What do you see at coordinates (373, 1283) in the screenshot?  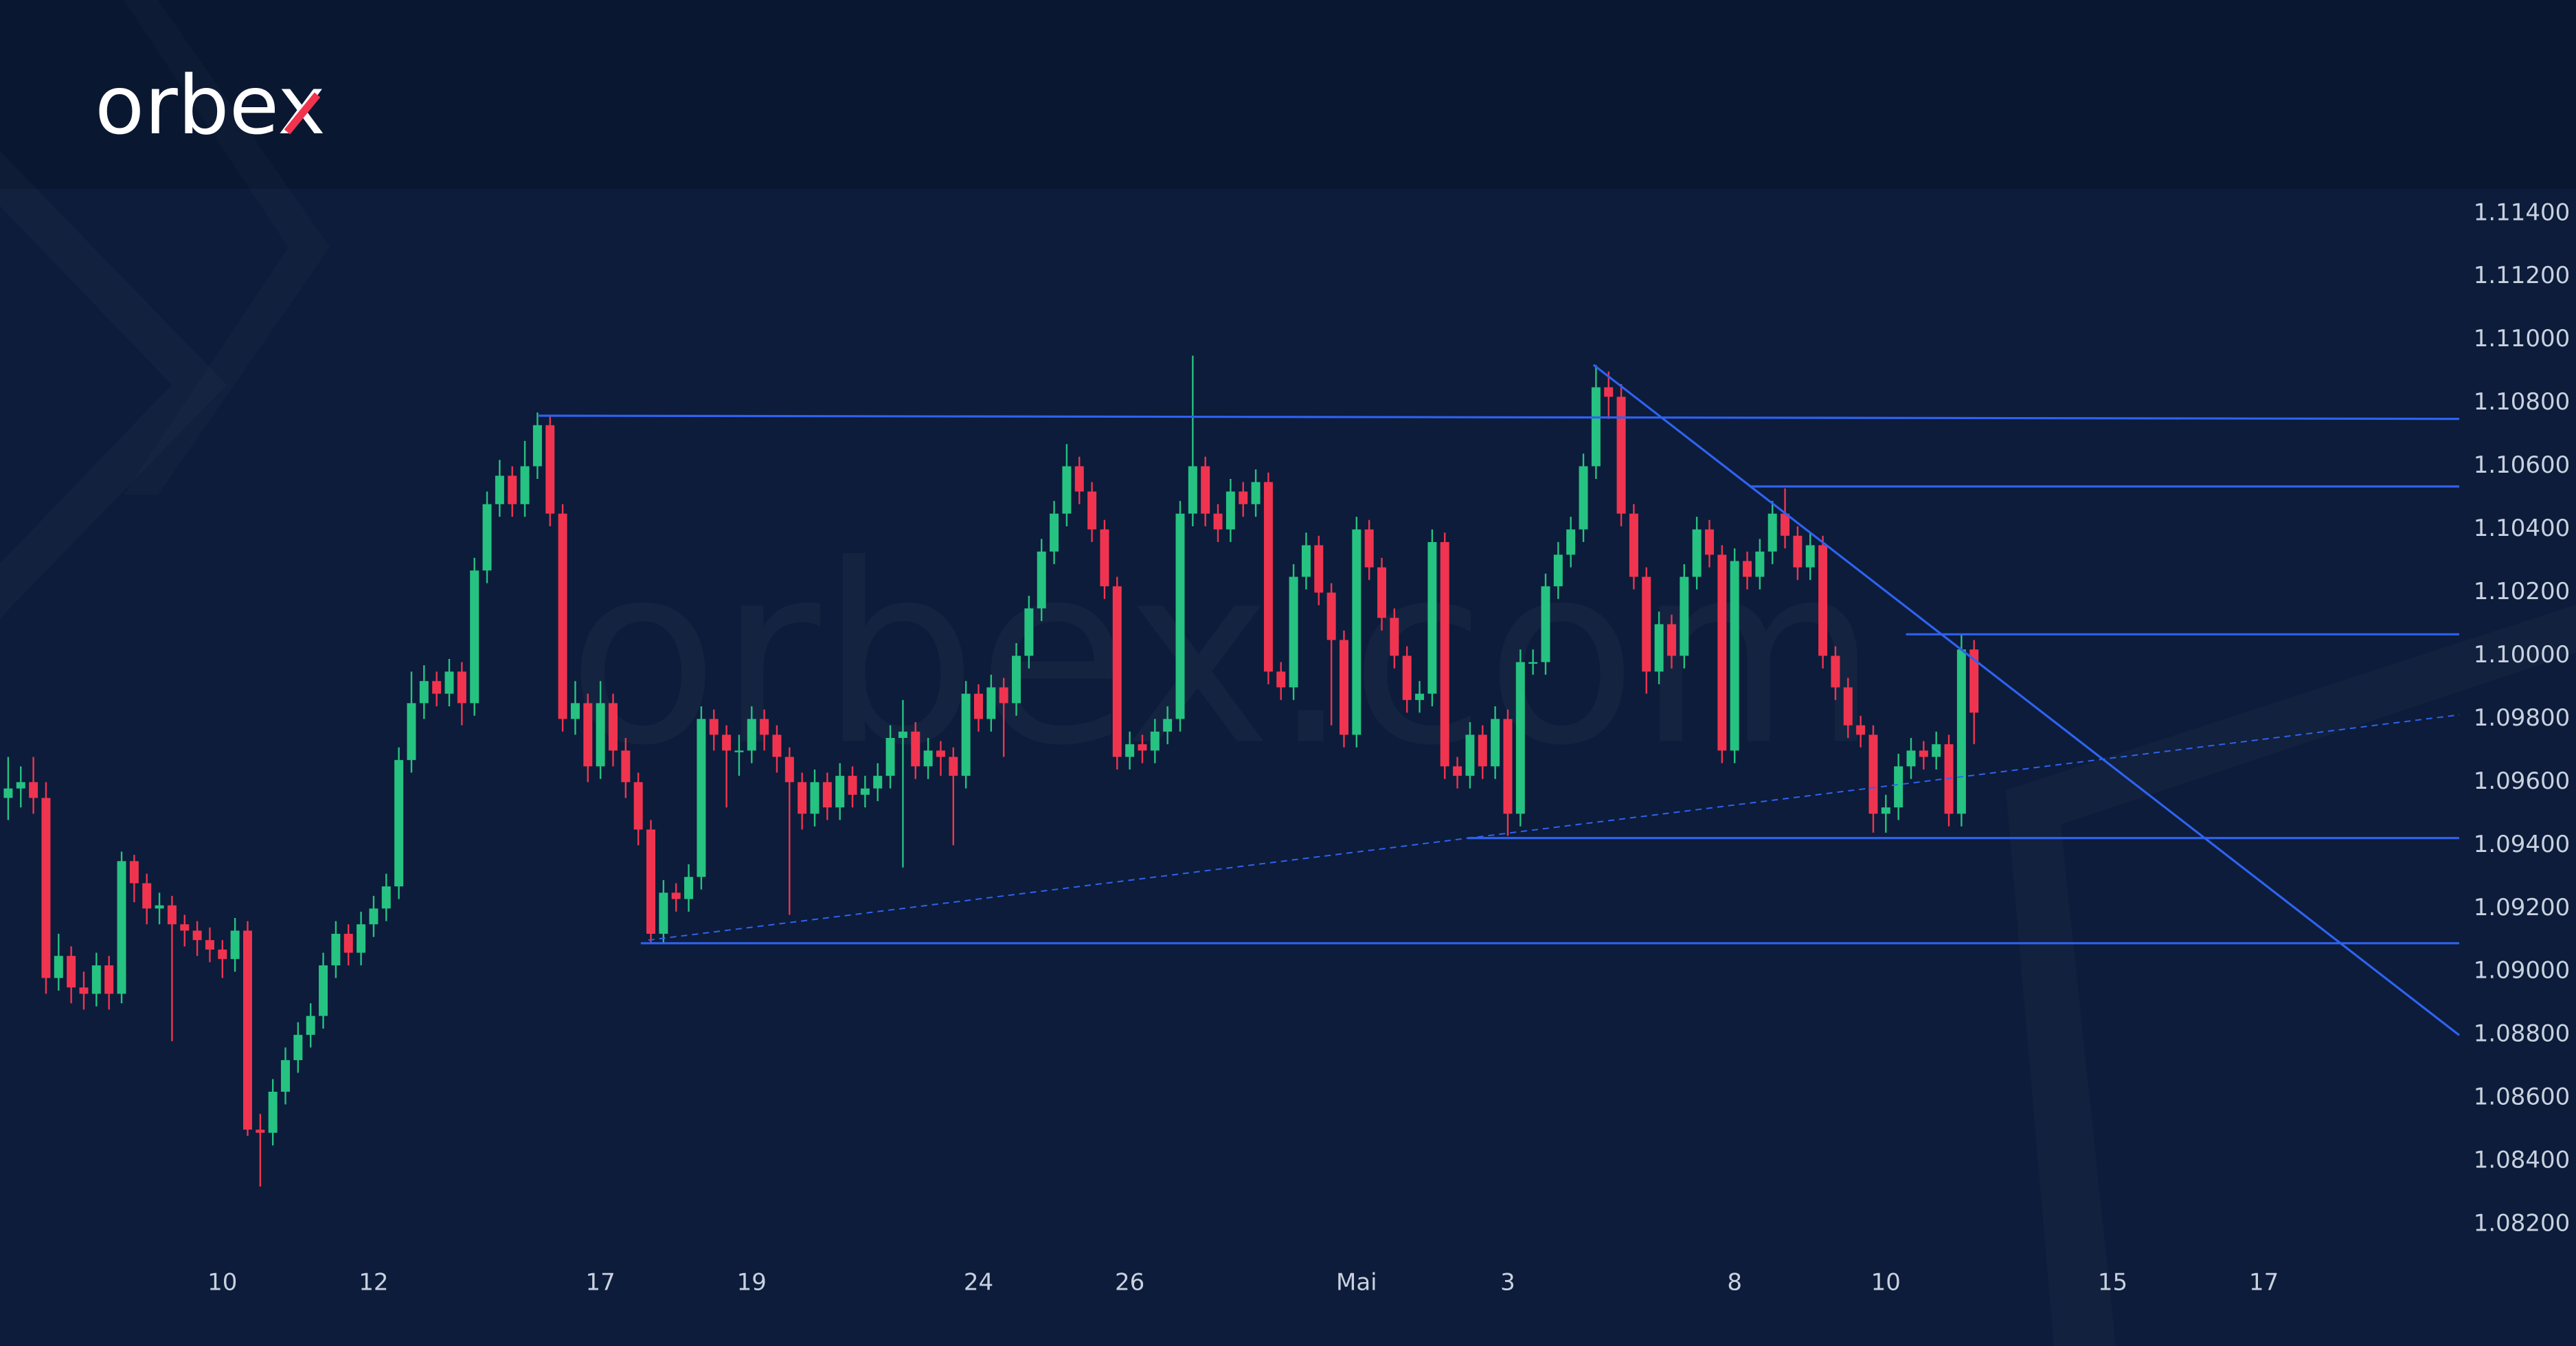 I see `x-tick-label: 12` at bounding box center [373, 1283].